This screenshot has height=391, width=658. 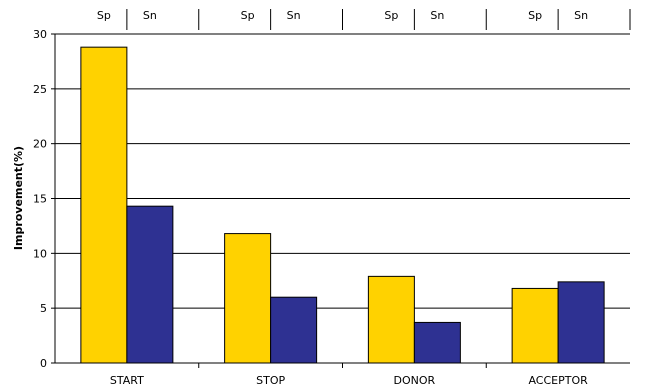 I want to click on bar-sp-donor, so click(x=391, y=319).